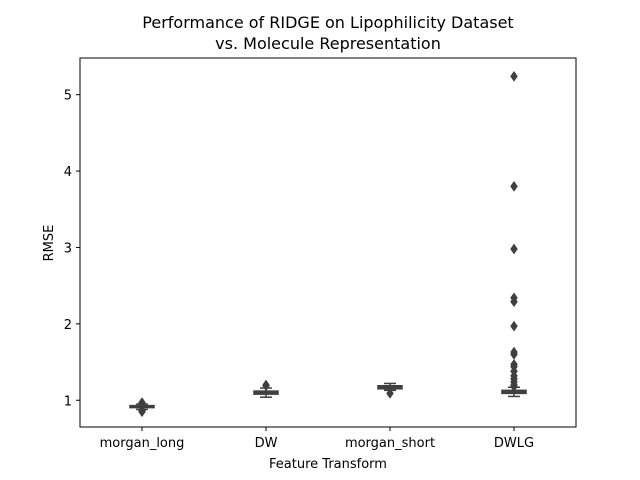 The width and height of the screenshot is (640, 480). What do you see at coordinates (68, 325) in the screenshot?
I see `y-tick-label: 2` at bounding box center [68, 325].